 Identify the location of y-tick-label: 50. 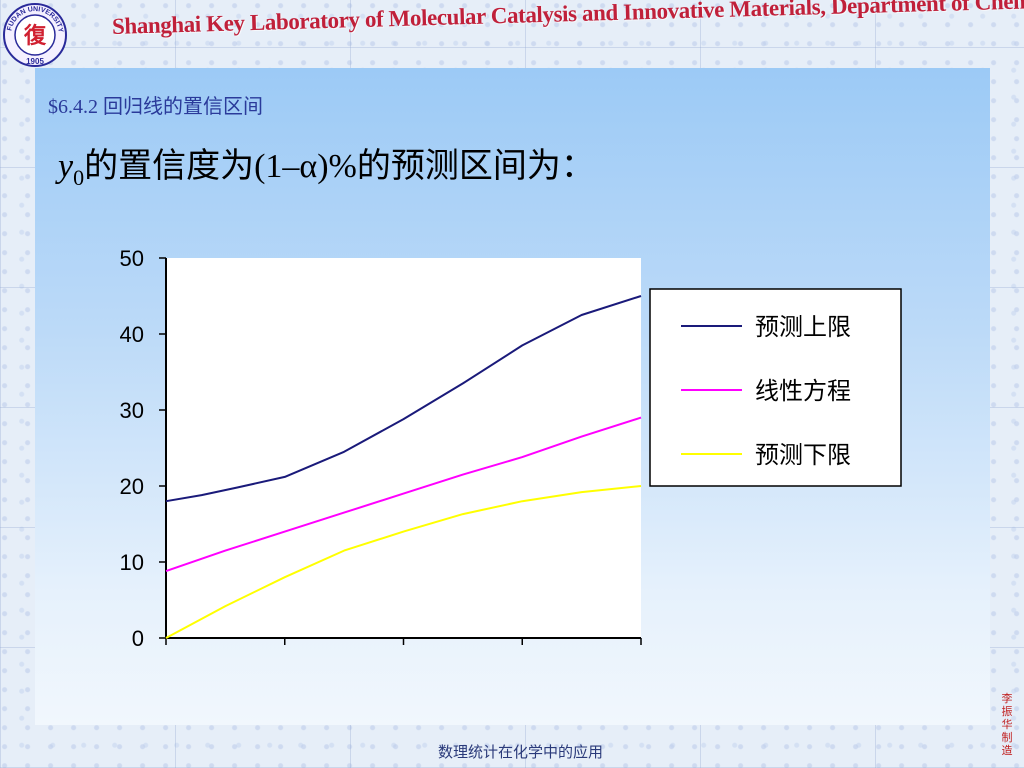
(132, 258).